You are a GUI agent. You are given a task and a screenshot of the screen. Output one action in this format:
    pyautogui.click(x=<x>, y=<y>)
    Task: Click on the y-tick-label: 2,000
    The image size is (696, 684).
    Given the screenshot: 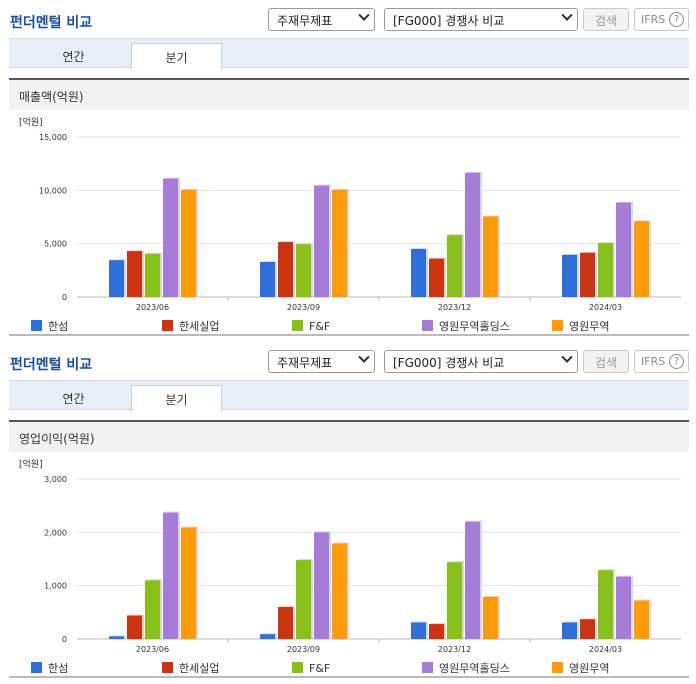 What is the action you would take?
    pyautogui.click(x=55, y=532)
    